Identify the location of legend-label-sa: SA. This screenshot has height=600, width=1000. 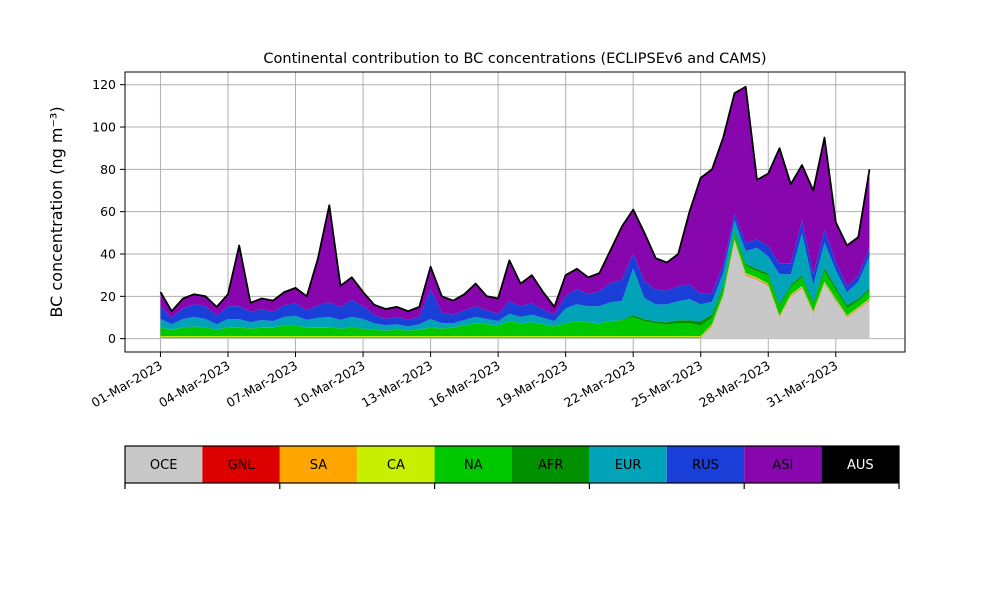
(318, 465).